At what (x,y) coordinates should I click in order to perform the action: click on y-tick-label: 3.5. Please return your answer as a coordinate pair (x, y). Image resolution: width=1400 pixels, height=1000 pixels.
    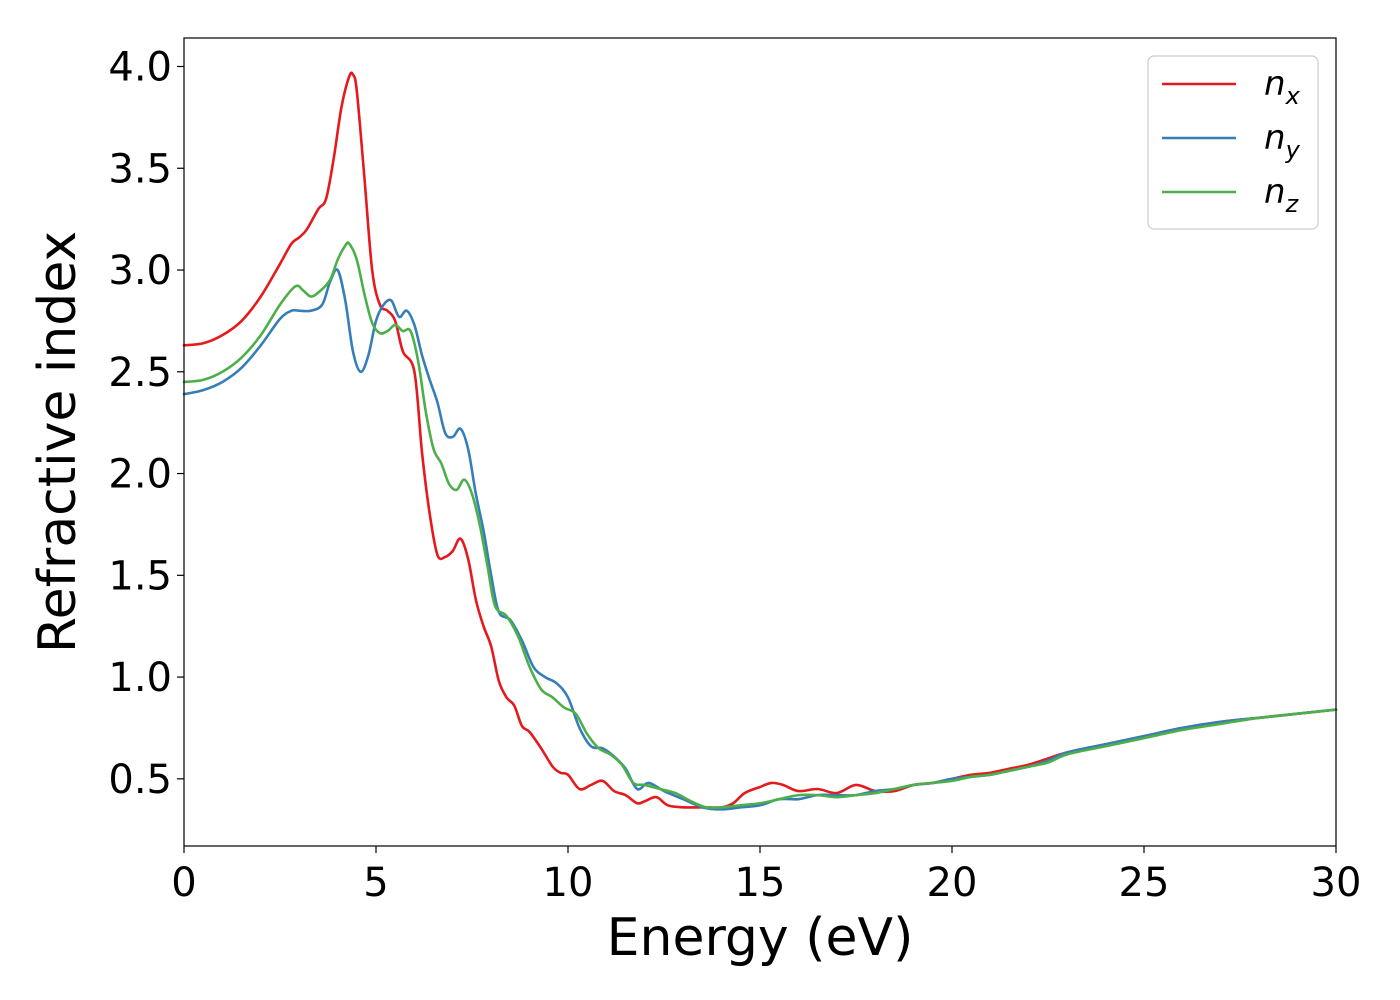
    Looking at the image, I should click on (140, 169).